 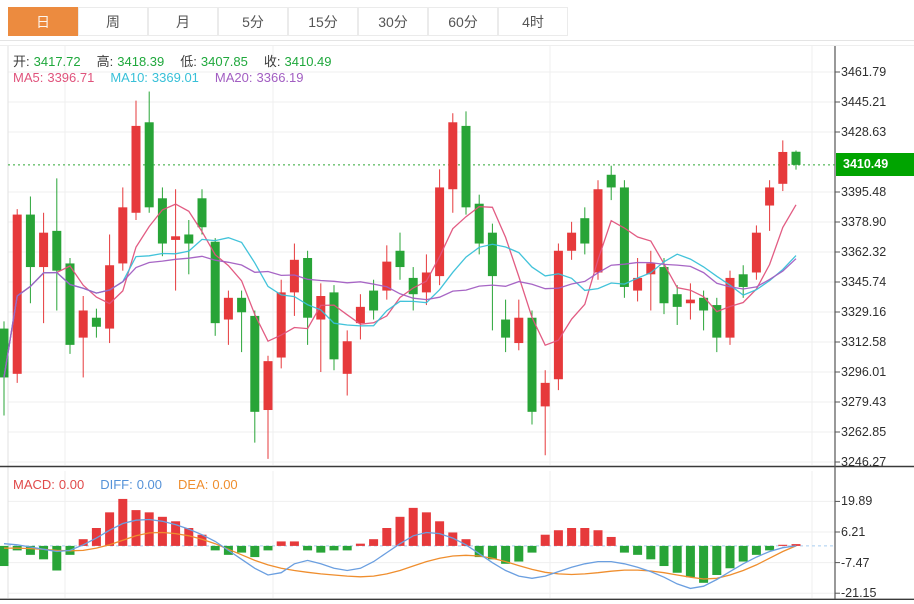 I want to click on period-tab-7: 60分, so click(x=463, y=21).